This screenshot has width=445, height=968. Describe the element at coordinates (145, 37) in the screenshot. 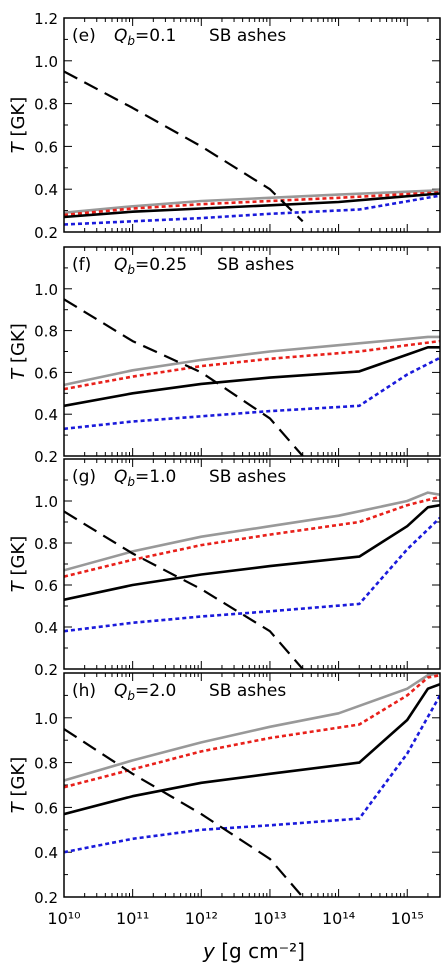

I see `qb-label: Qb=0.1` at that location.